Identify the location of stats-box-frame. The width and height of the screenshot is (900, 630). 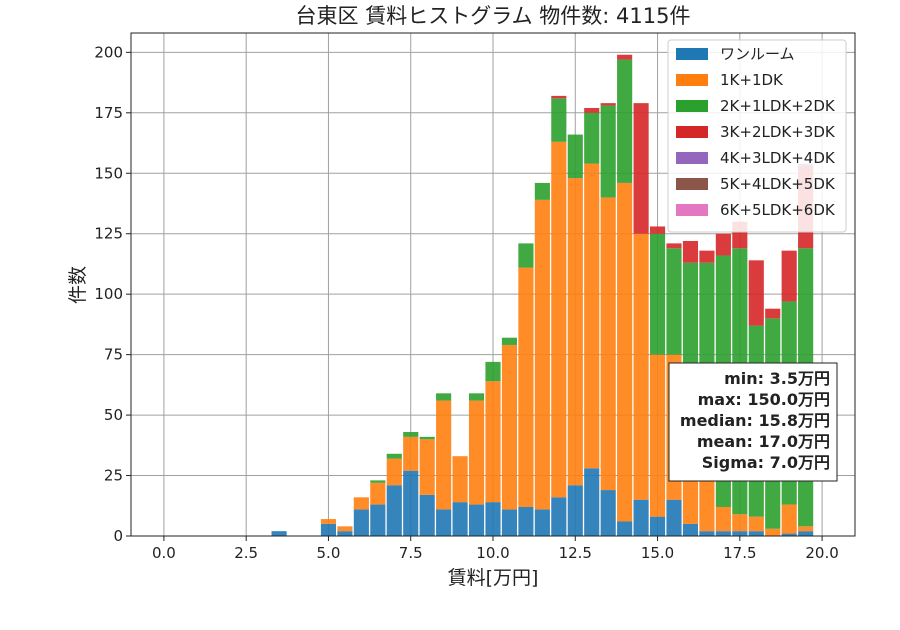
(753, 422).